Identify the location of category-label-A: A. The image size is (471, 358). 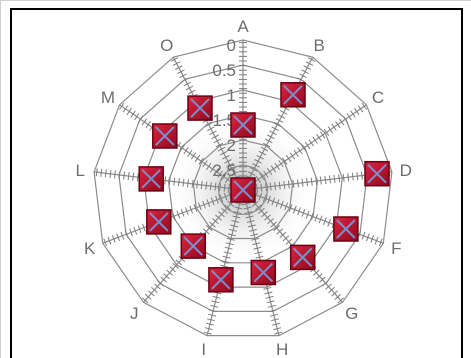
(243, 26).